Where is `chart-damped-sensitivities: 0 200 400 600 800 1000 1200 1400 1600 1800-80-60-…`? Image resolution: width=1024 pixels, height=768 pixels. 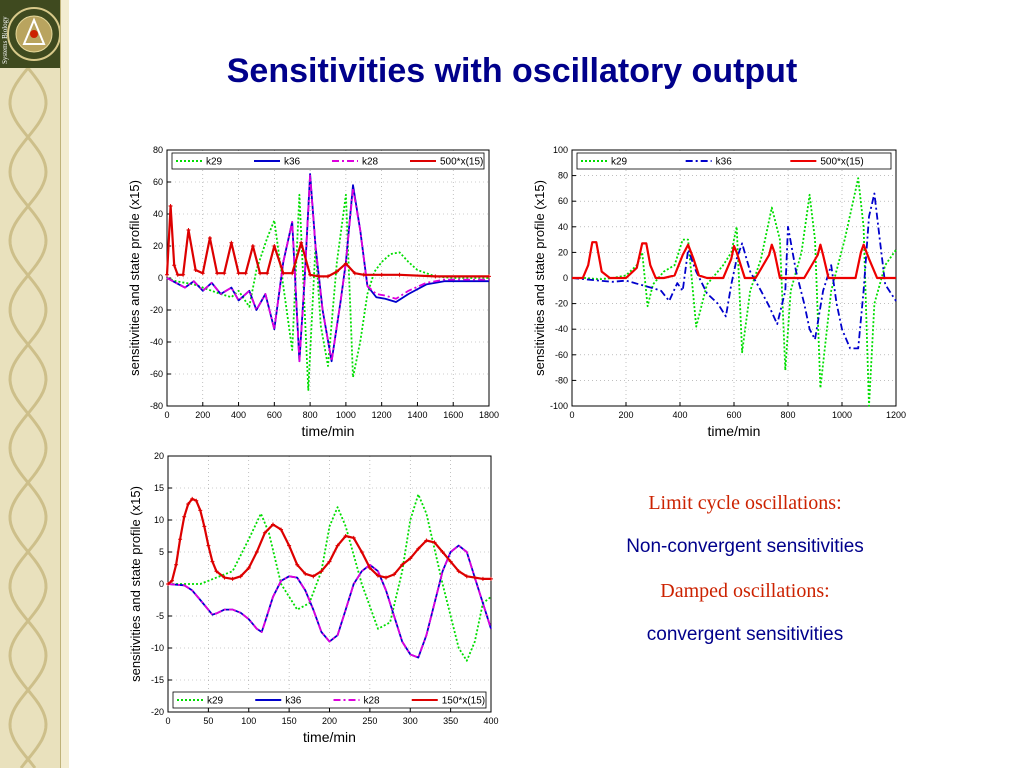
chart-damped-sensitivities: 0 200 400 600 800 1000 1200 1400 1600 1800-80-60-… is located at coordinates (313, 292).